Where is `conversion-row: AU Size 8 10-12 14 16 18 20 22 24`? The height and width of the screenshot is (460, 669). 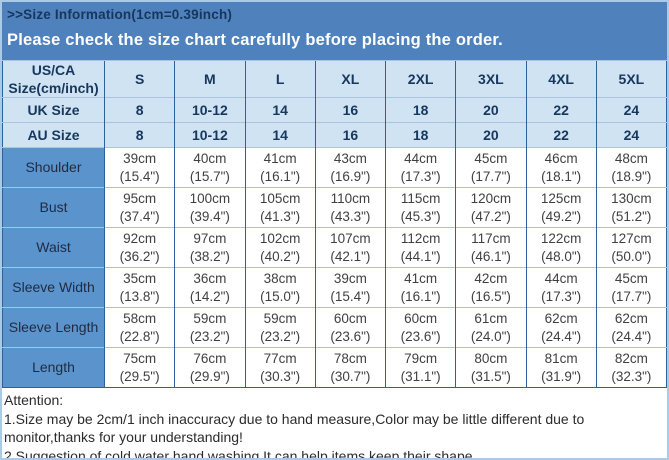 conversion-row: AU Size 8 10-12 14 16 18 20 22 24 is located at coordinates (334, 135).